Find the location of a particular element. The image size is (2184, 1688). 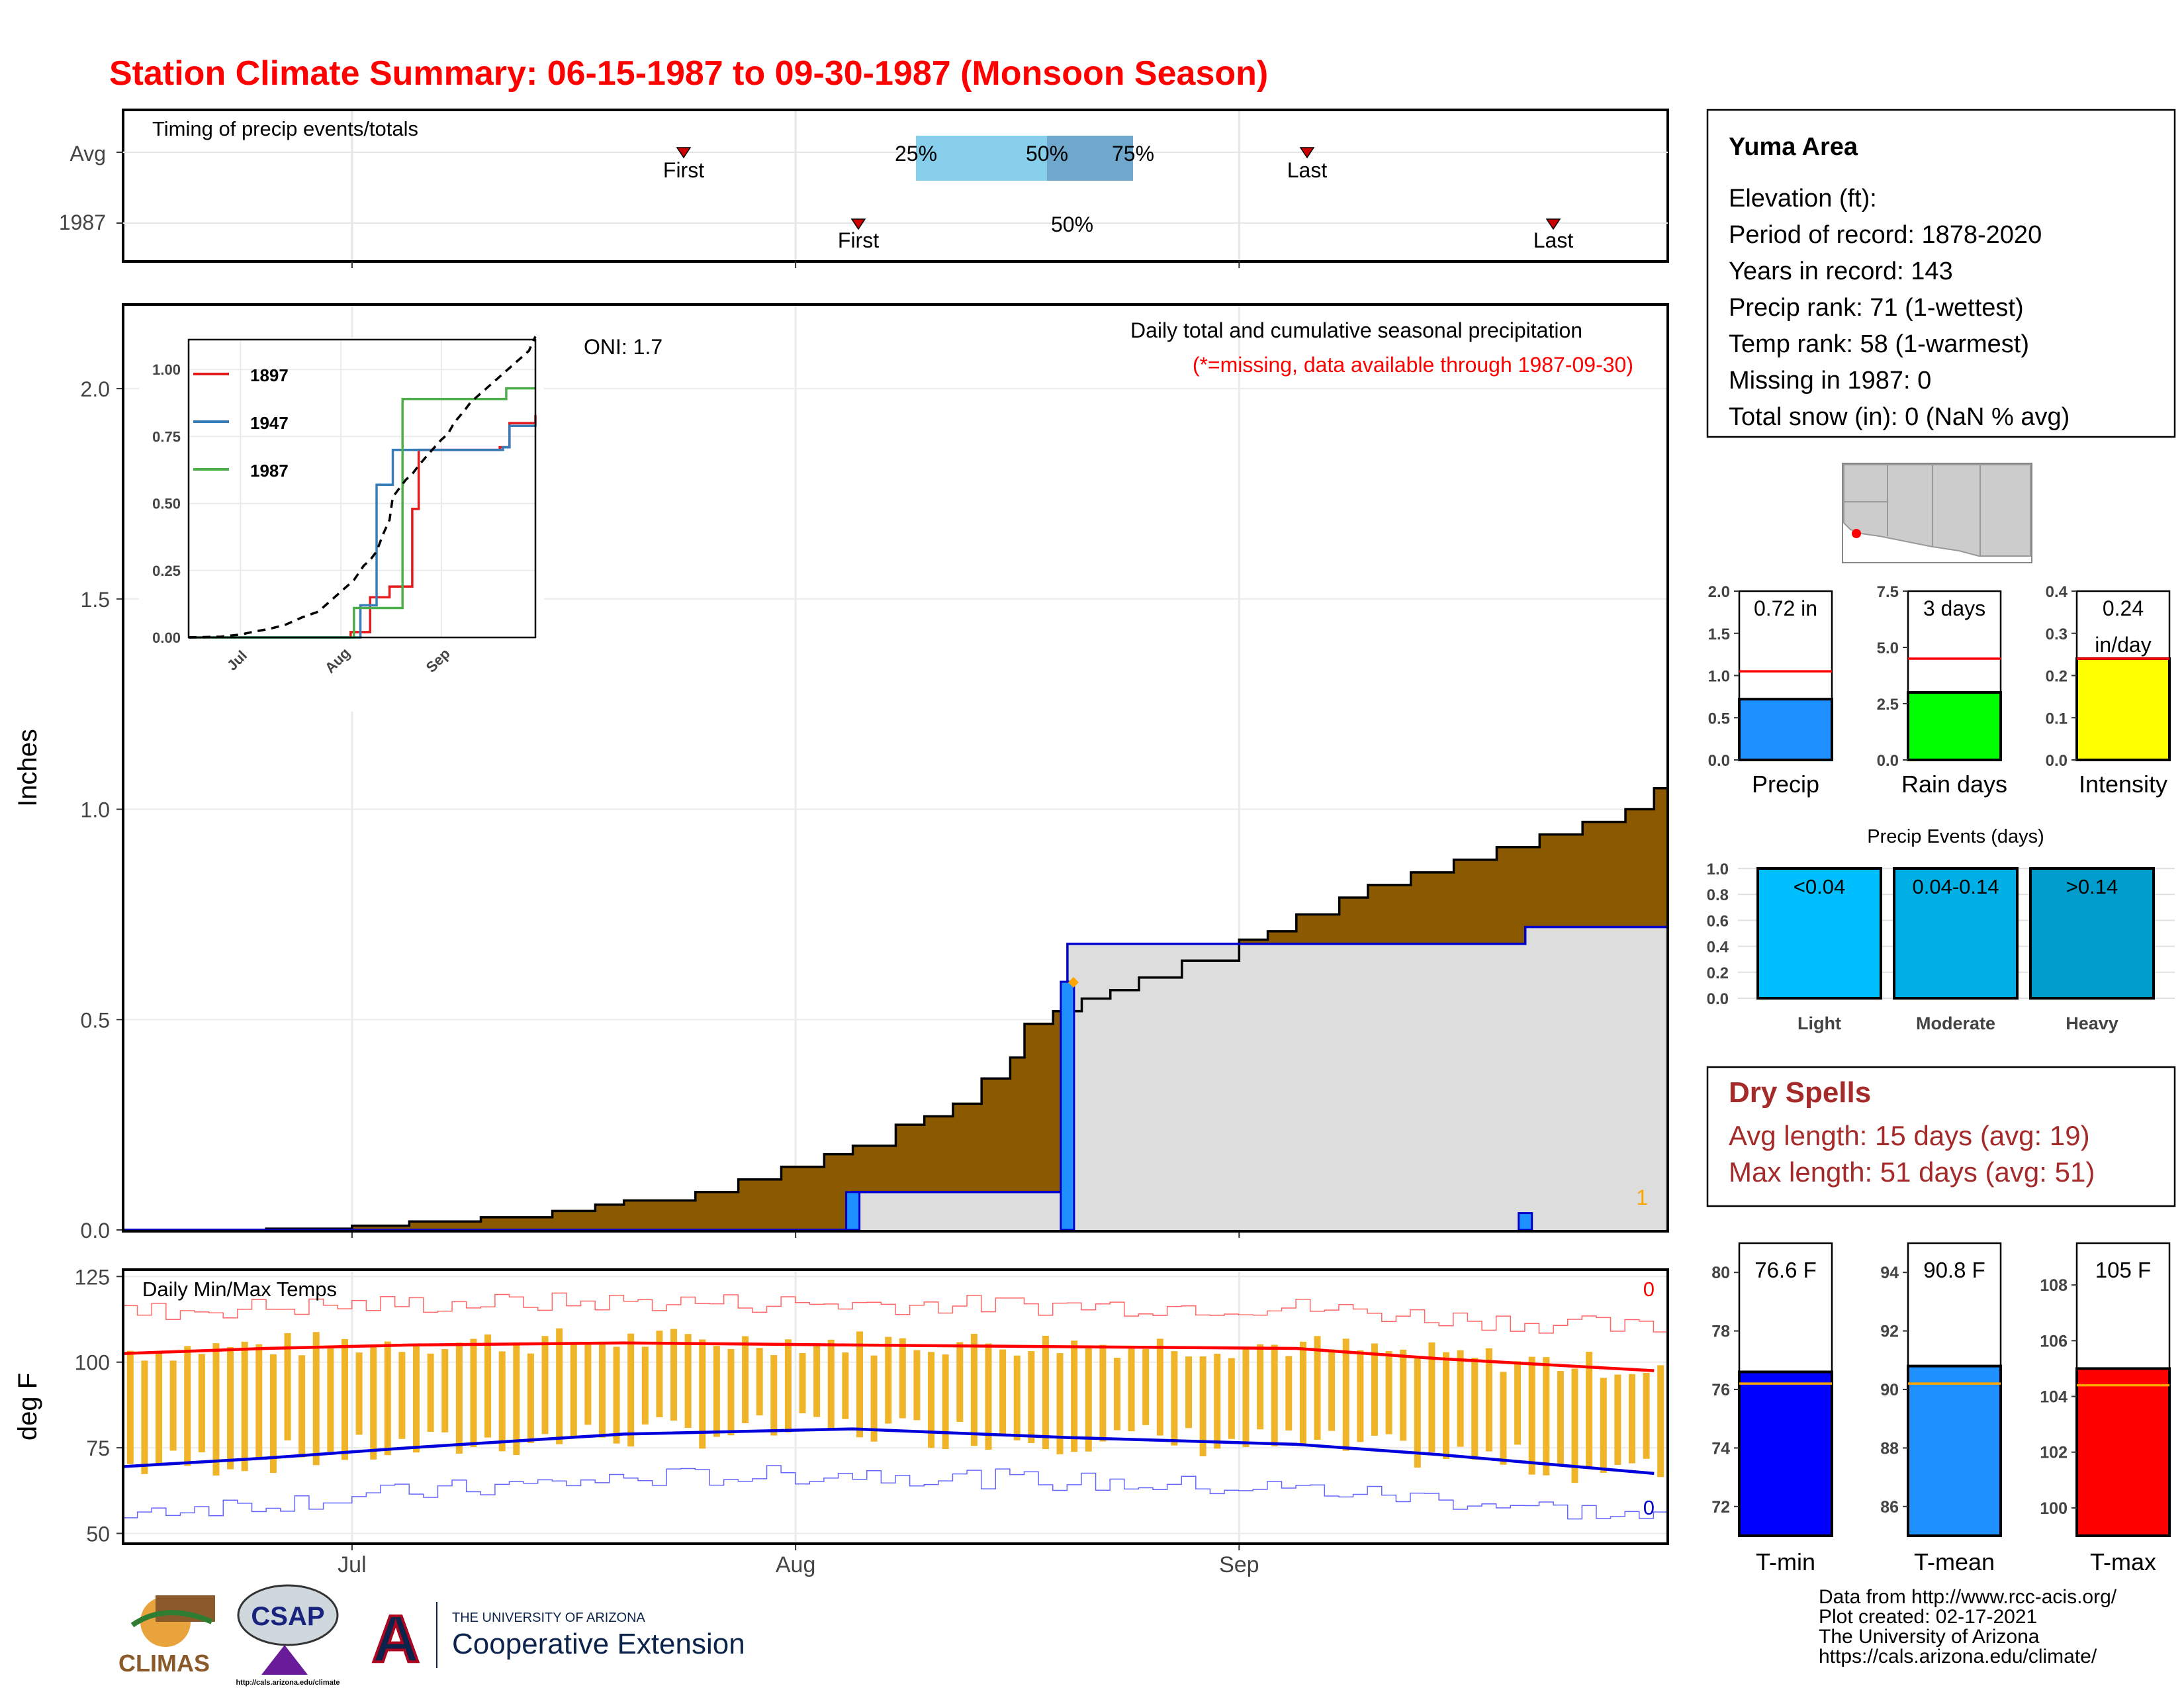

rain-days-gauge-value: 3 days is located at coordinates (1954, 608).